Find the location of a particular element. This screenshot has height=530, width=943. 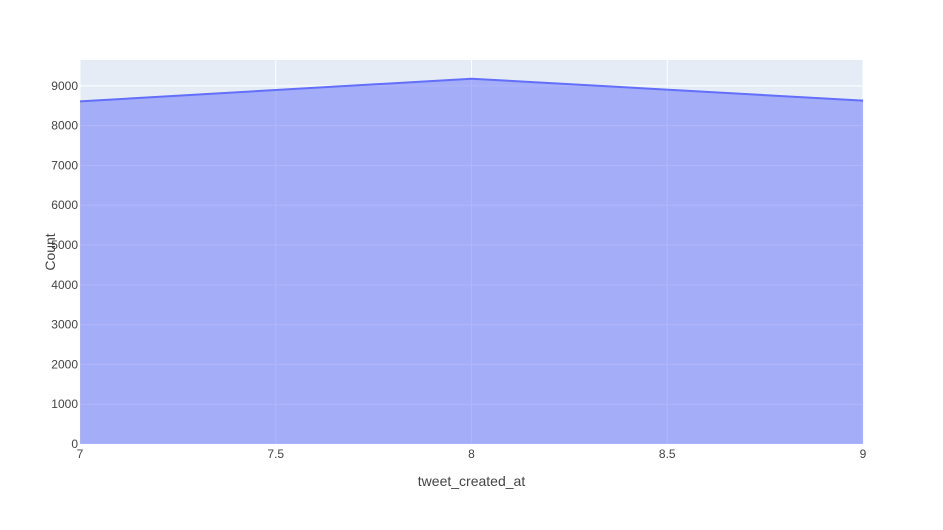

y-tick-label-1000: 1000 is located at coordinates (64, 404).